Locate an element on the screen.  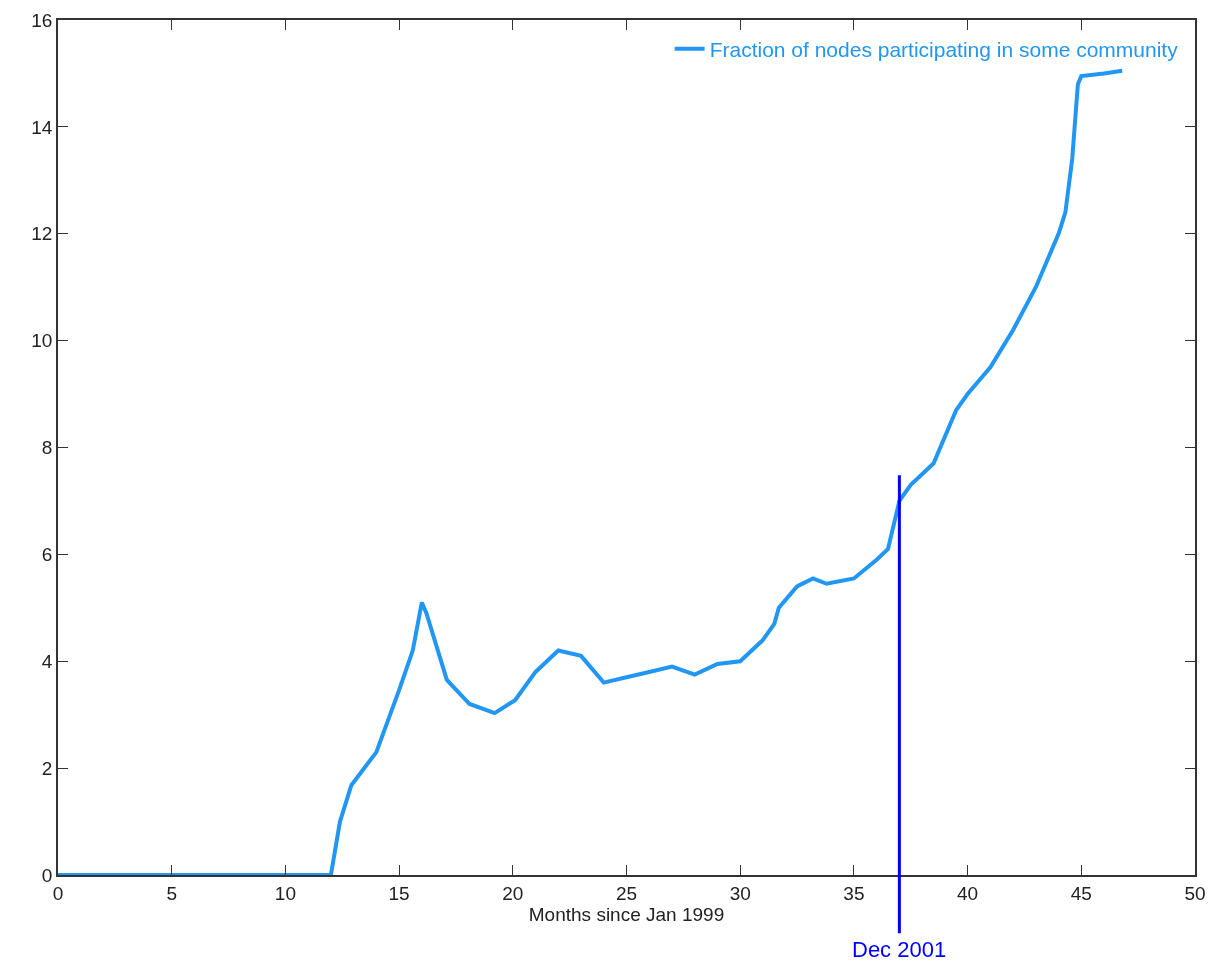
x-tick-label: 20 is located at coordinates (513, 893).